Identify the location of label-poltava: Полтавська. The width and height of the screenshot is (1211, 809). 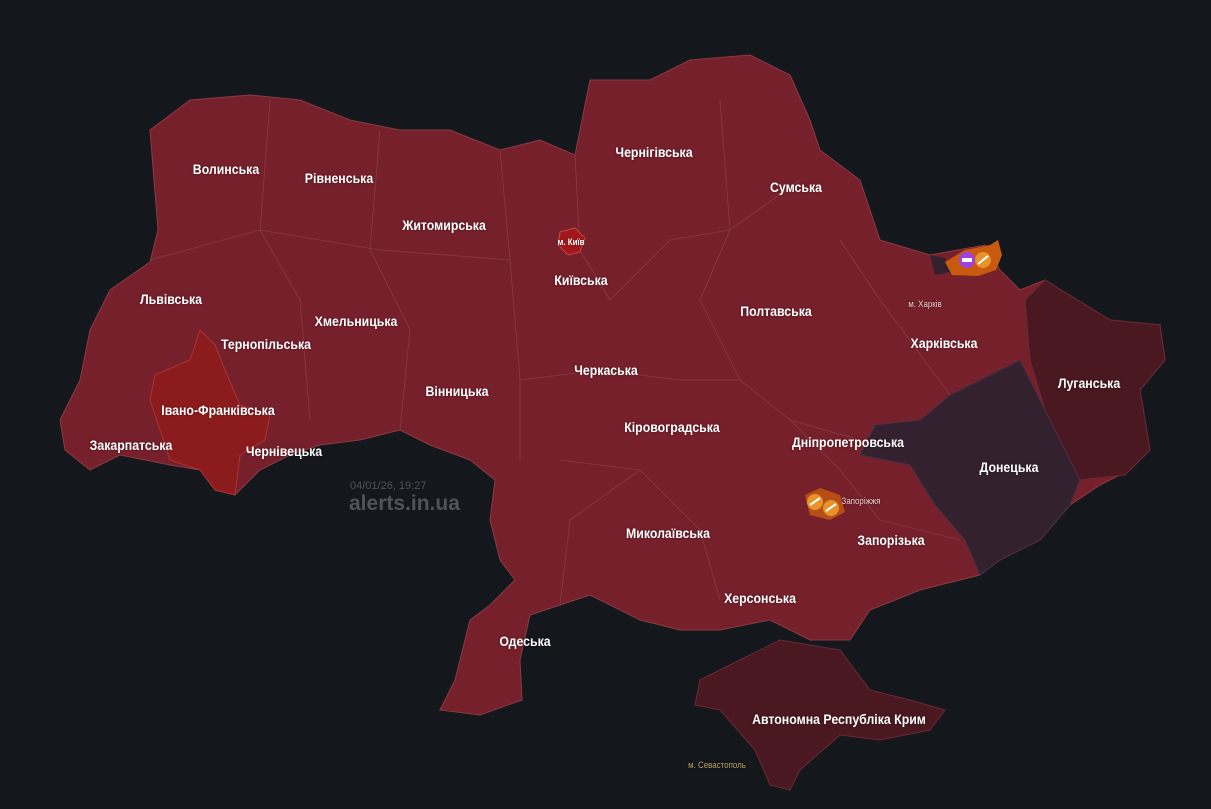
(776, 311).